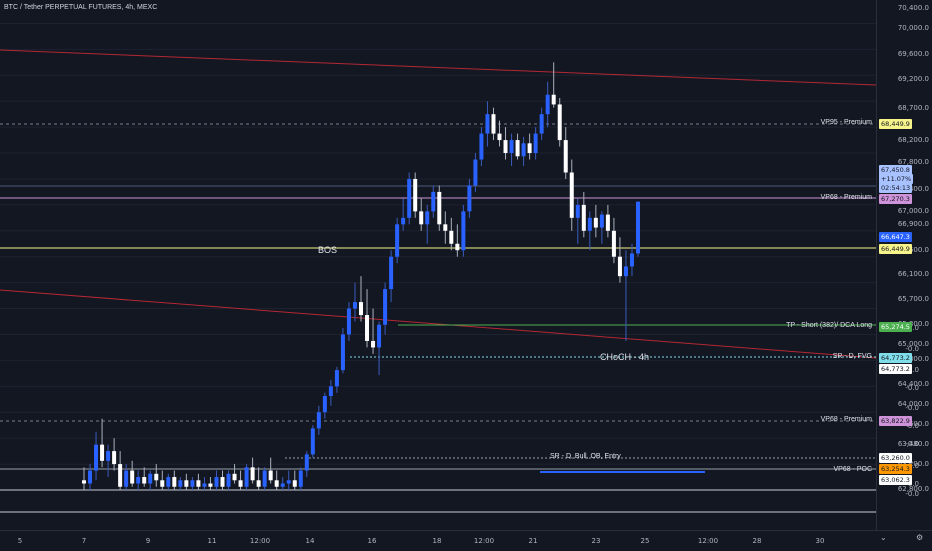 Image resolution: width=932 pixels, height=551 pixels. Describe the element at coordinates (708, 541) in the screenshot. I see `time-label: 12:00` at that location.